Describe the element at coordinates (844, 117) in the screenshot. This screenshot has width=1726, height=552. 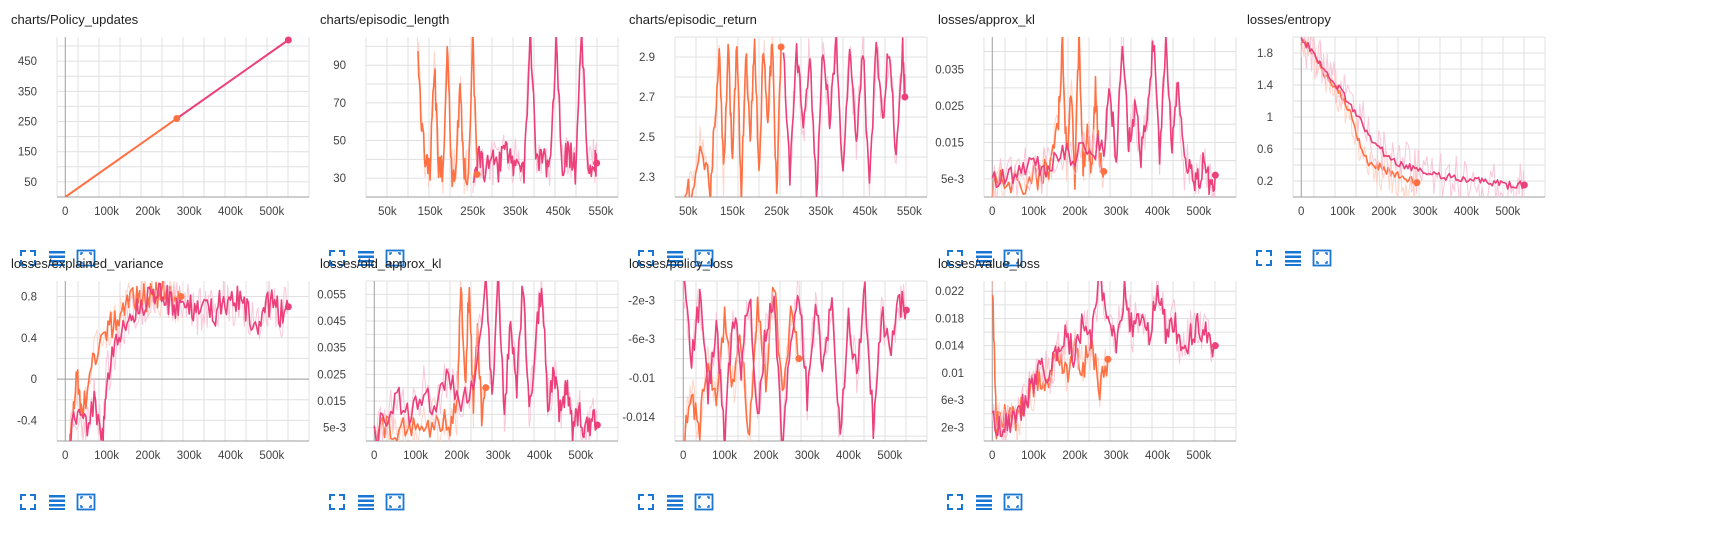
I see `series-line-pink` at that location.